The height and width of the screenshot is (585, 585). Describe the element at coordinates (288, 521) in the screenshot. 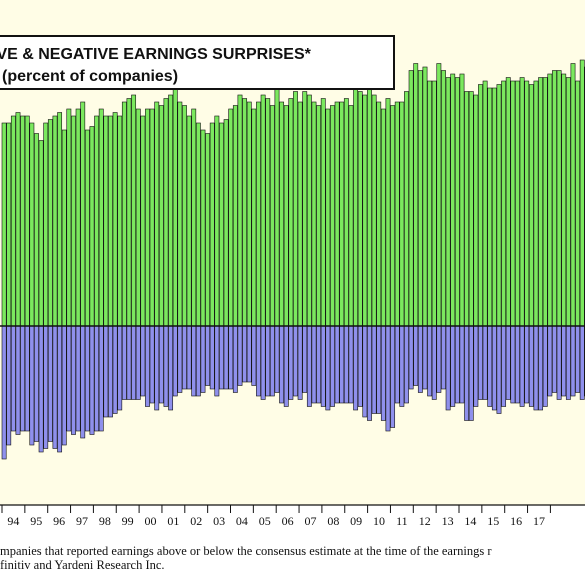

I see `x-tick-label: 06` at that location.